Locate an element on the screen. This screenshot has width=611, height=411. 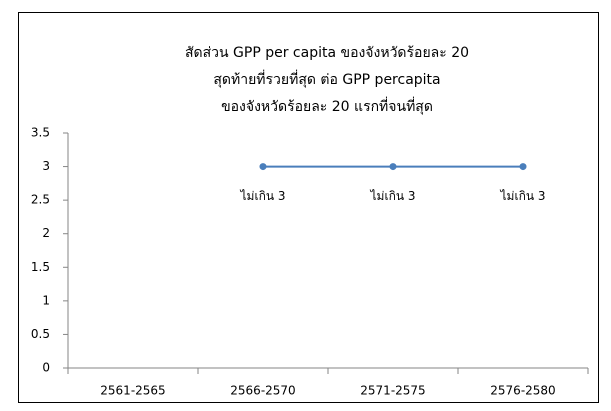
x-tick-label: 2576-2580 is located at coordinates (522, 391).